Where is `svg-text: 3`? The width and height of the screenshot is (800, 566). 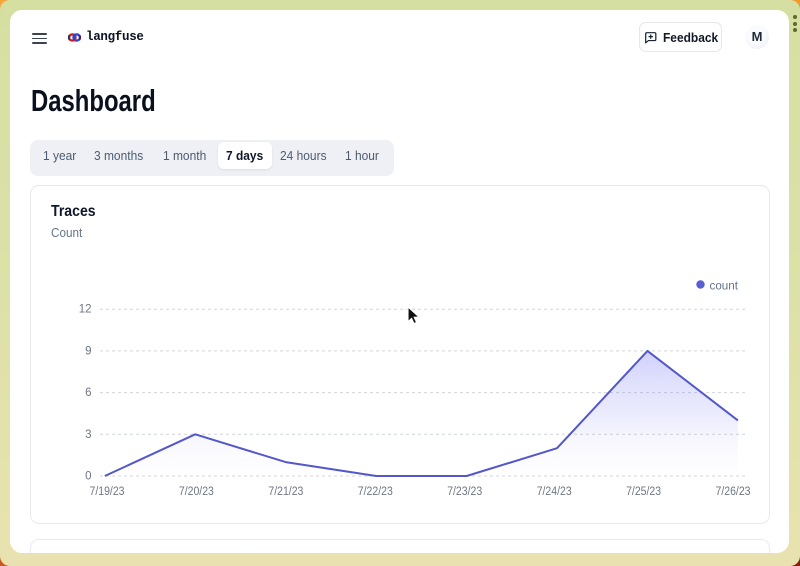 svg-text: 3 is located at coordinates (88, 435).